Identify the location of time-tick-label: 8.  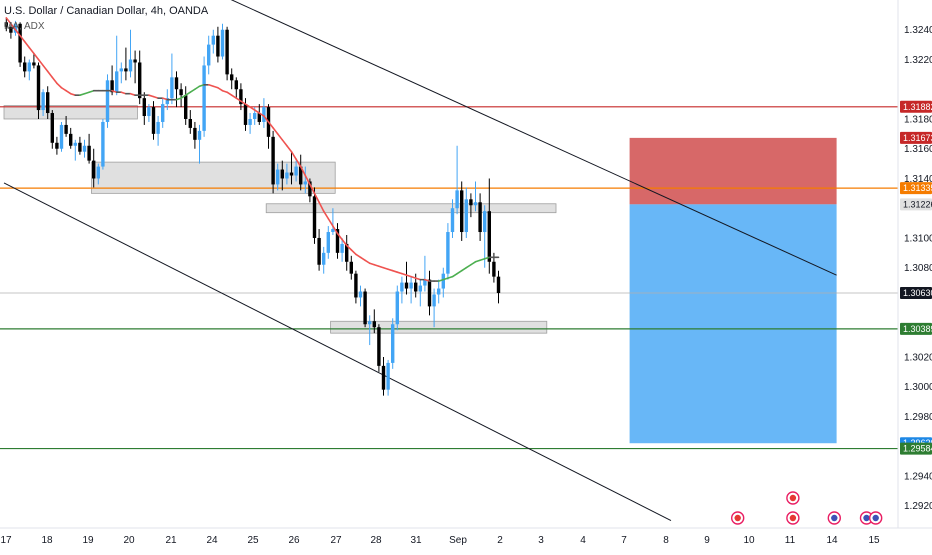
(666, 540).